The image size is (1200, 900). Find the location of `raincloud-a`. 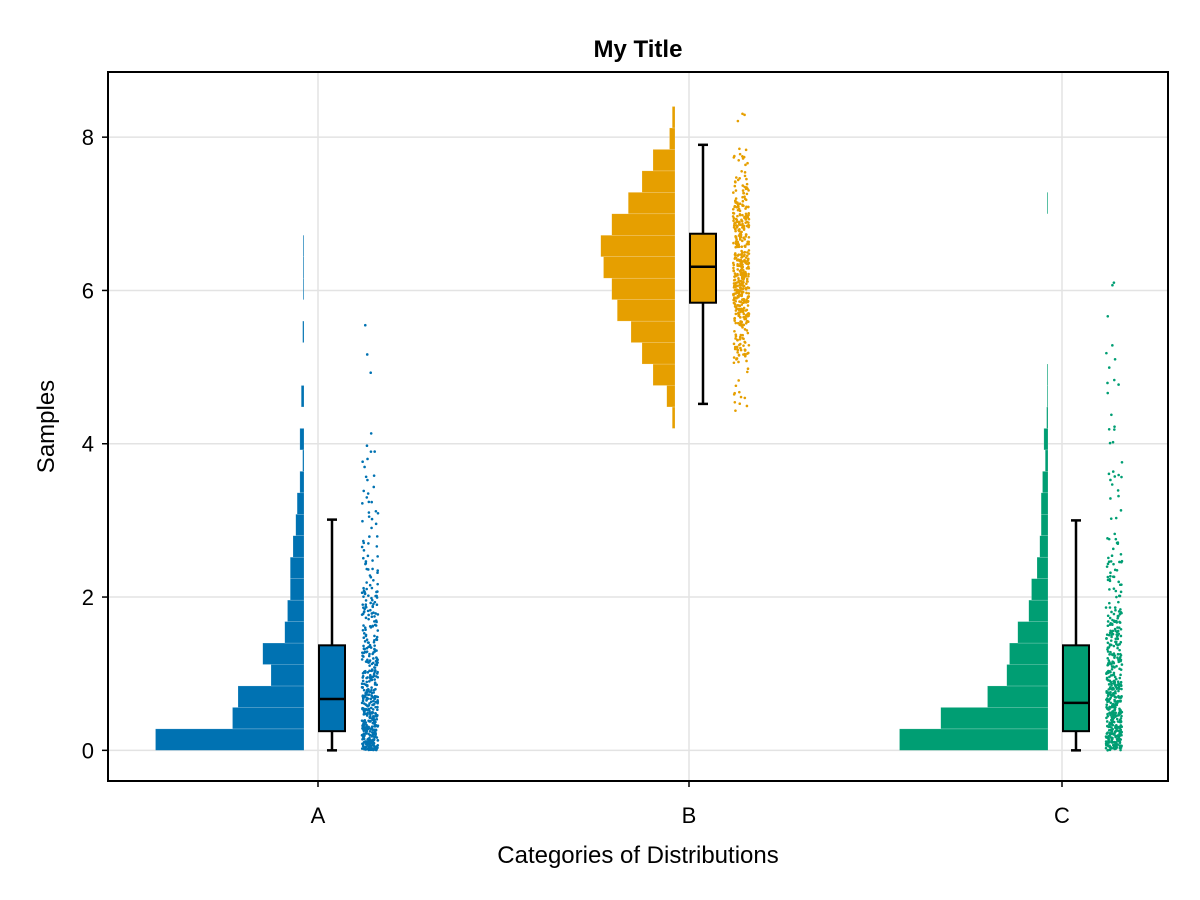

raincloud-a is located at coordinates (267, 493).